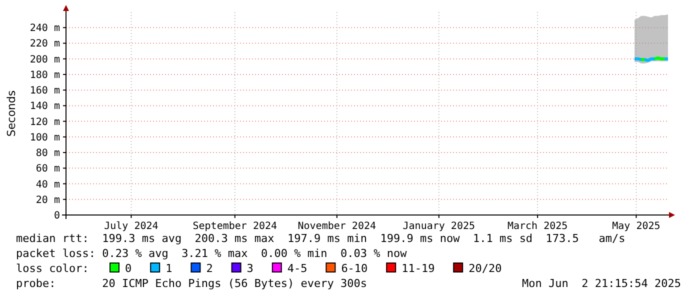 This screenshot has width=697, height=297. Describe the element at coordinates (45, 44) in the screenshot. I see `y-tick-label: 220 m` at that location.